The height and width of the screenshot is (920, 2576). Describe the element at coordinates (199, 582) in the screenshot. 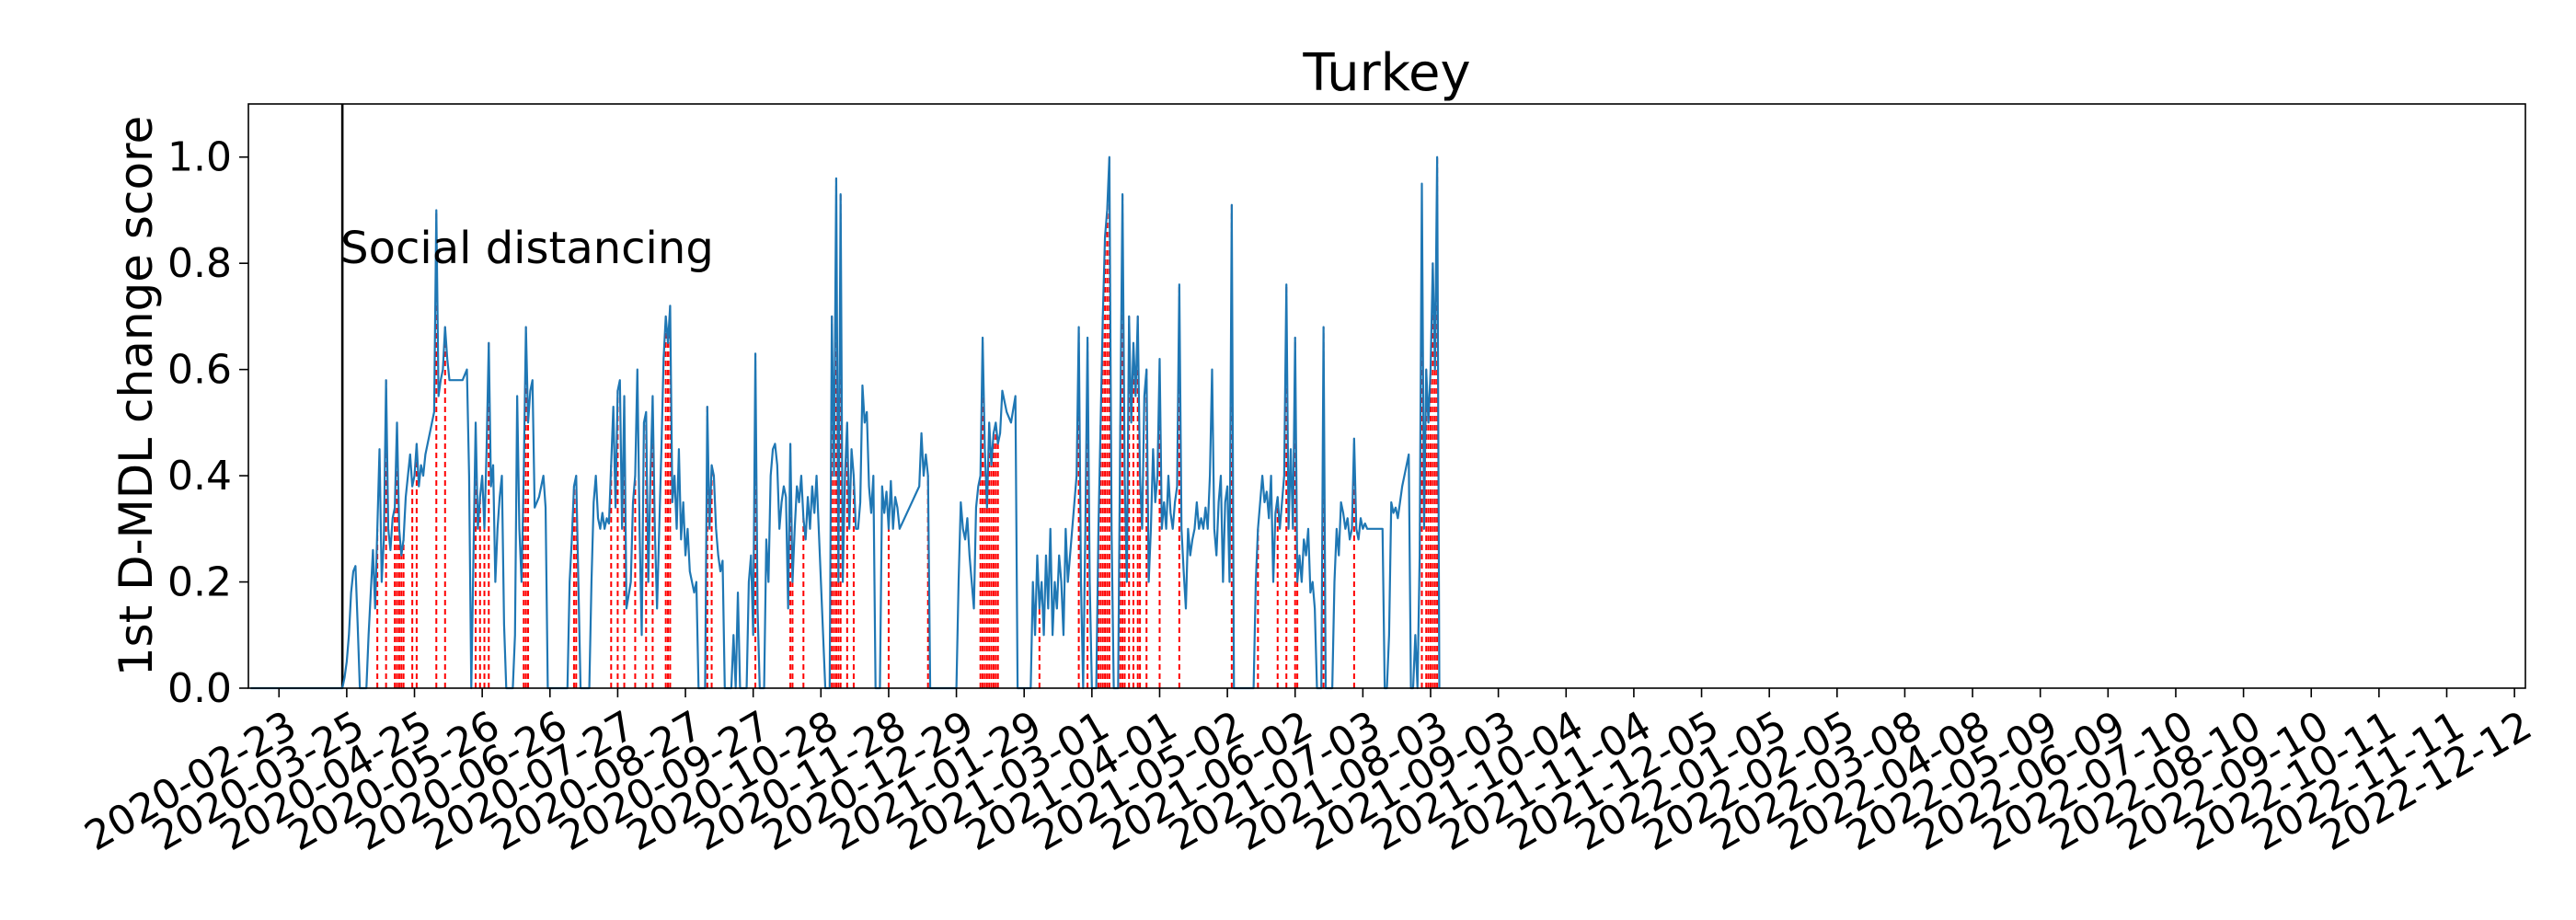

I see `y-tick-label: 0.2` at that location.